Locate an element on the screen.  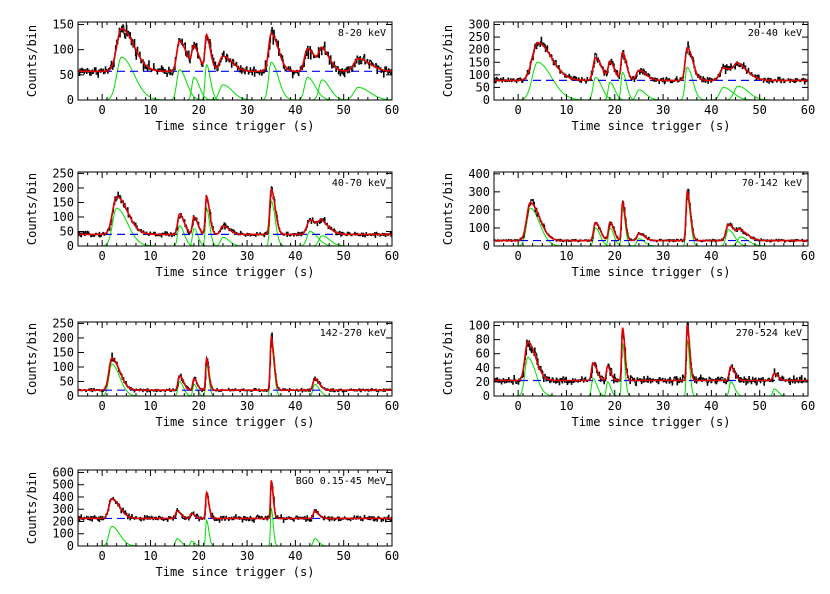
energy-band-label: 270-524 keV is located at coordinates (769, 333).